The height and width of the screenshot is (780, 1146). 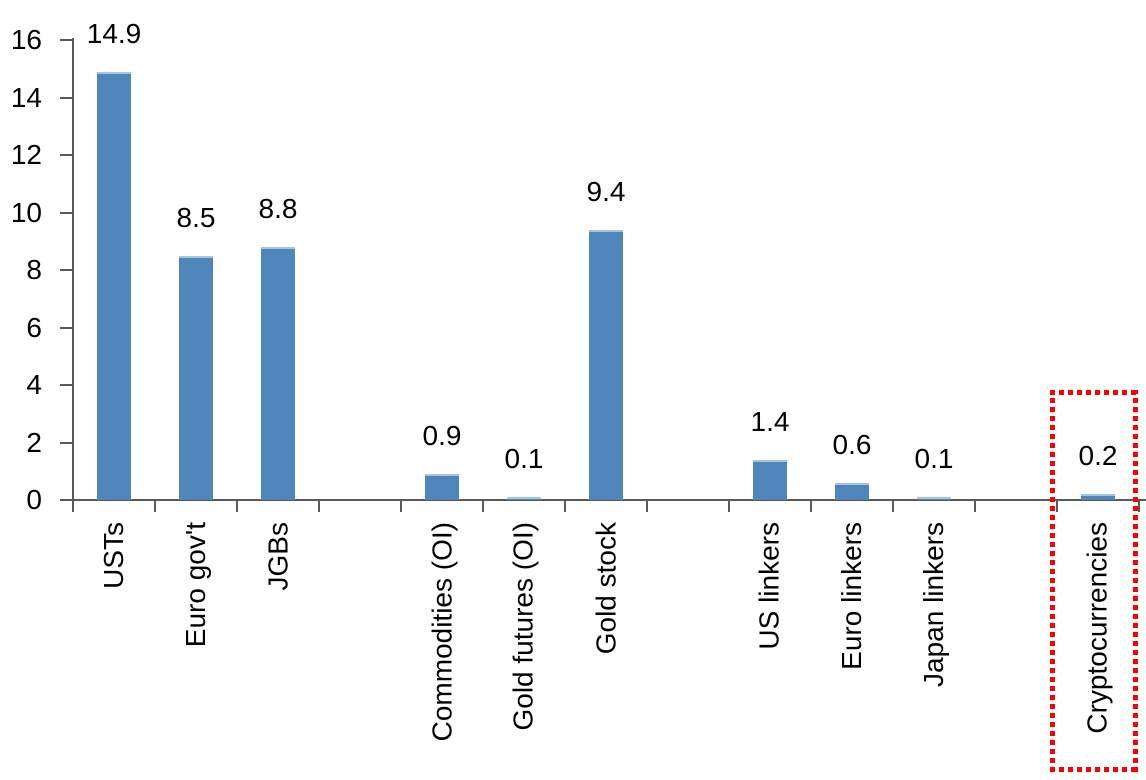 I want to click on cryptocurrencies-highlight-box, so click(x=1094, y=581).